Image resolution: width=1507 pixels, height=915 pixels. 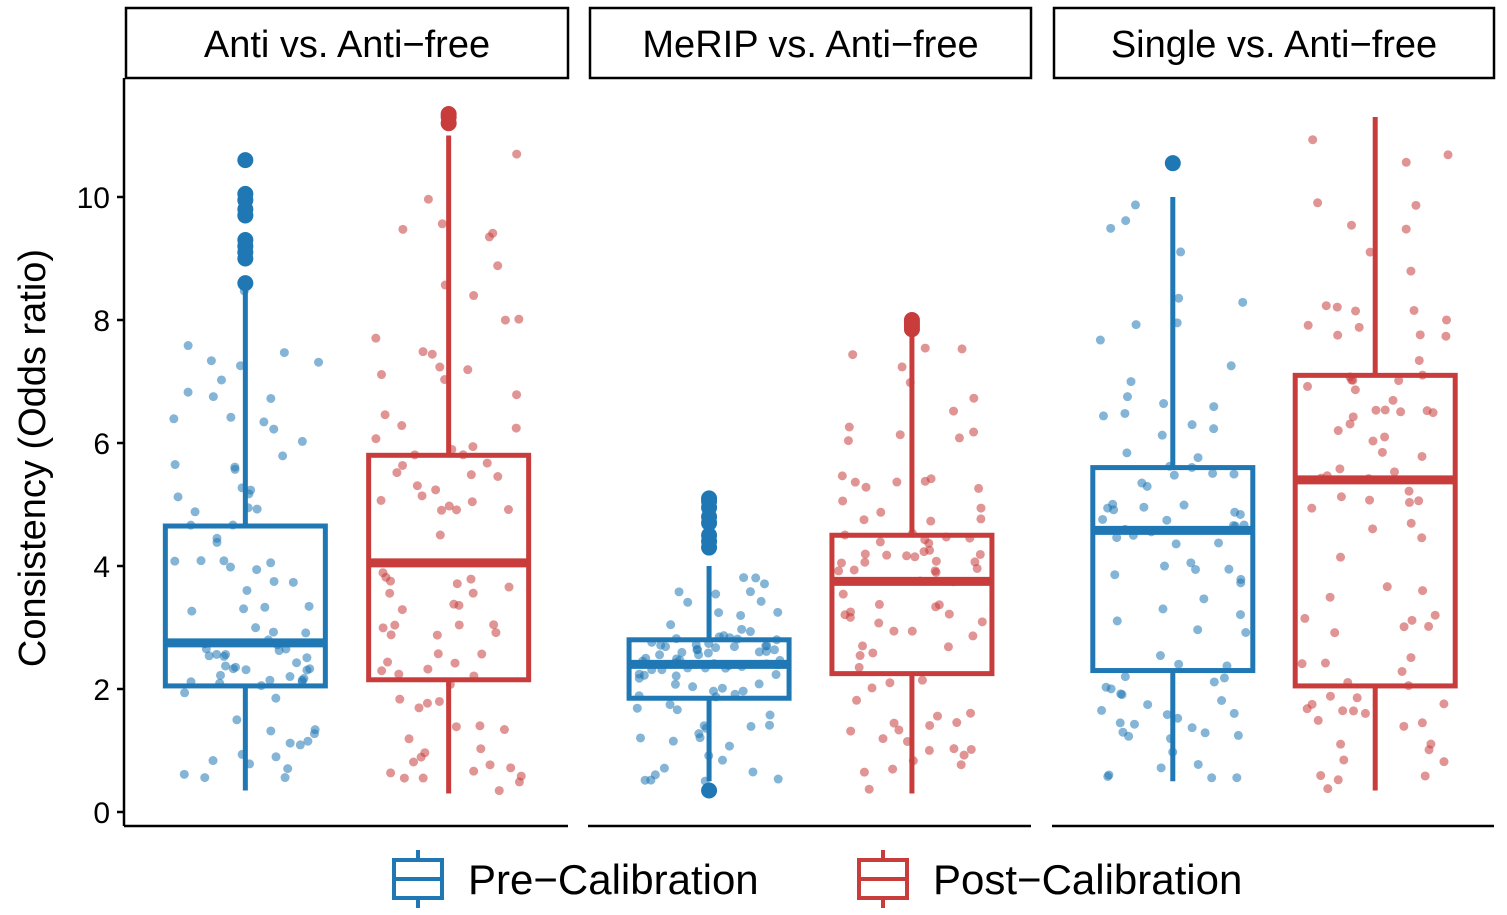 What do you see at coordinates (1087, 879) in the screenshot?
I see `legend-label-post-calibration: Post−Calibration` at bounding box center [1087, 879].